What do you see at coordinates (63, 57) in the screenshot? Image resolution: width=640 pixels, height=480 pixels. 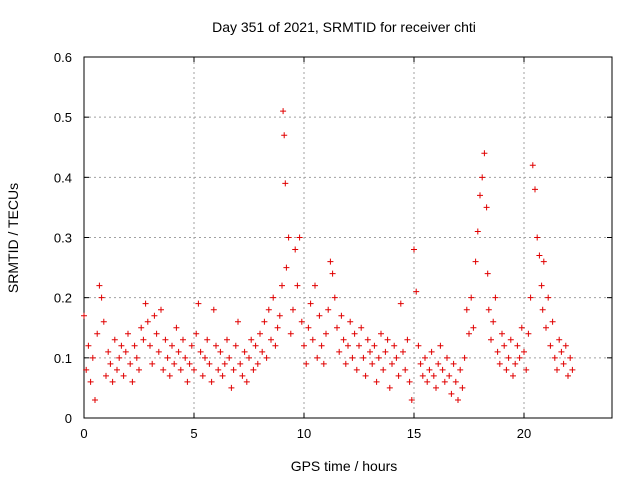 I see `y-tick-label: 0.6` at bounding box center [63, 57].